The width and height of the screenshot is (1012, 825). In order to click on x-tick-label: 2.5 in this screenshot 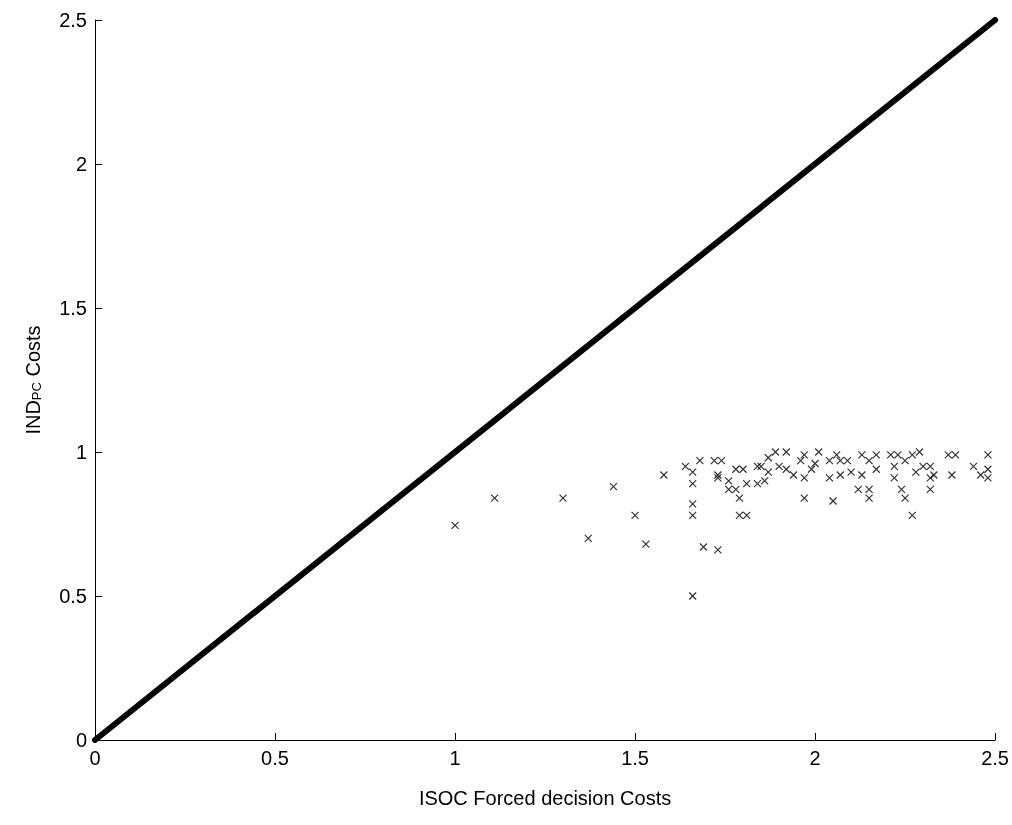, I will do `click(995, 758)`.